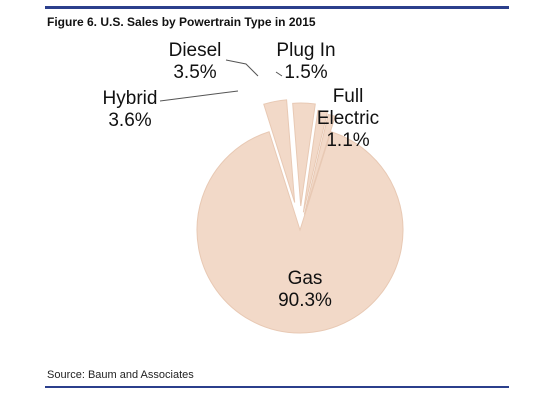  What do you see at coordinates (120, 375) in the screenshot?
I see `source-note: Source: Baum and Associates` at bounding box center [120, 375].